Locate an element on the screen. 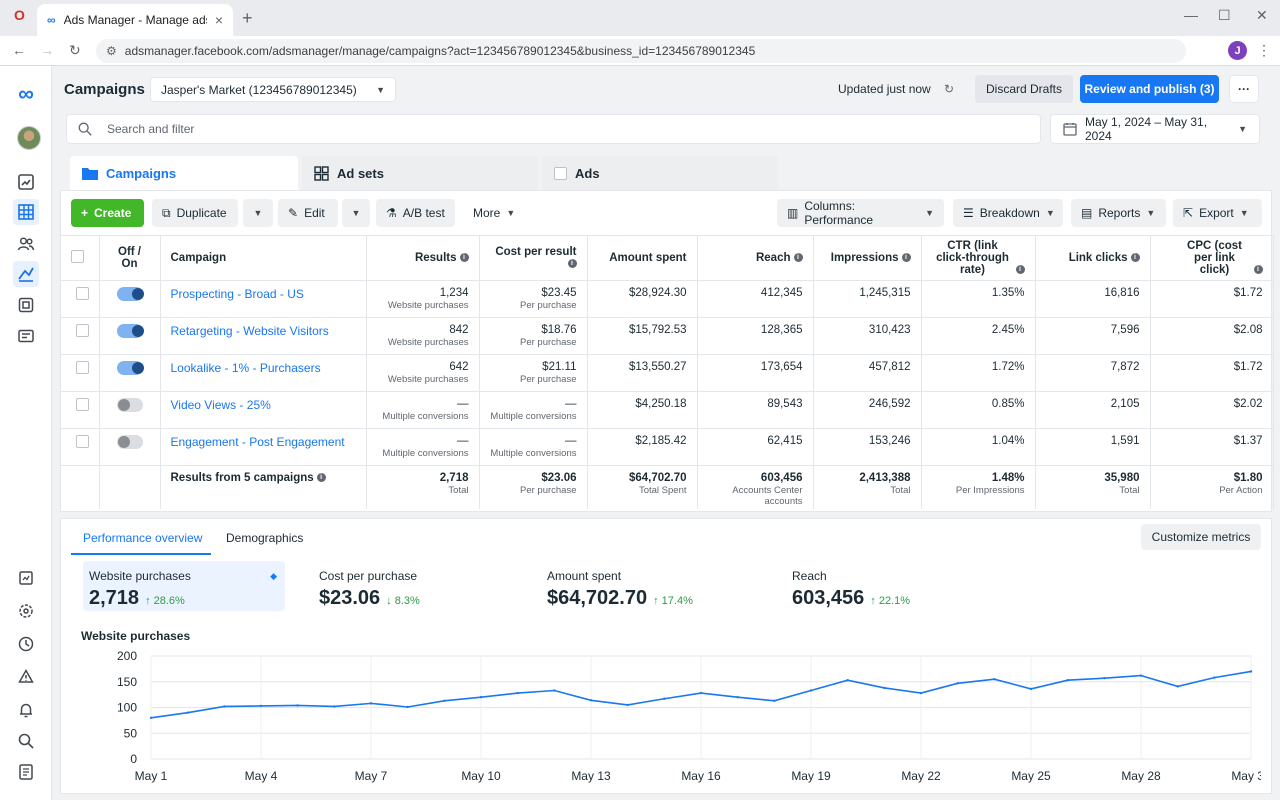 This screenshot has height=800, width=1280. browser-menu-icon: ⋮ is located at coordinates (1264, 50).